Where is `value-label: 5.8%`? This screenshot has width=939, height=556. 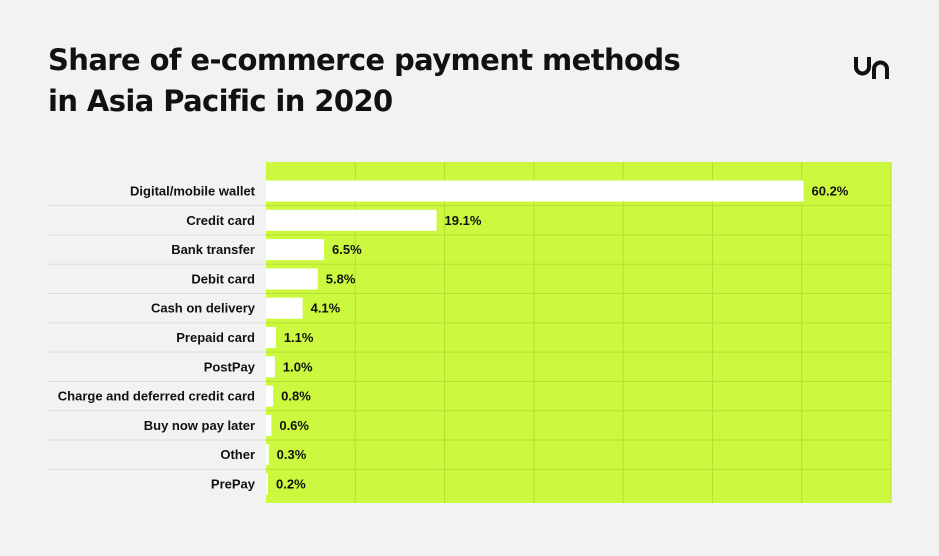 value-label: 5.8% is located at coordinates (341, 278).